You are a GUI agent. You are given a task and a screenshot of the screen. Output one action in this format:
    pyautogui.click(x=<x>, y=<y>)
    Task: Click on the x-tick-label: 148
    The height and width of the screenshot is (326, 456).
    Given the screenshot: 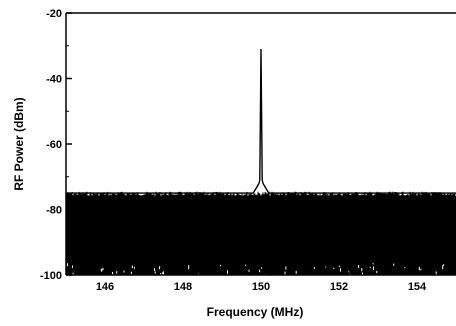 What is the action you would take?
    pyautogui.click(x=183, y=287)
    